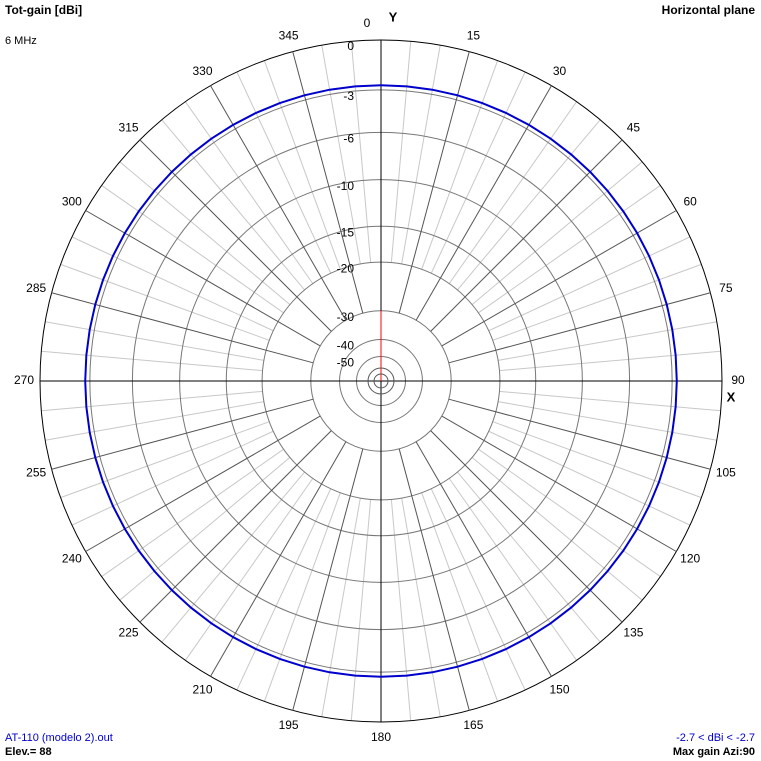  I want to click on angle-tick-label: 60, so click(690, 202).